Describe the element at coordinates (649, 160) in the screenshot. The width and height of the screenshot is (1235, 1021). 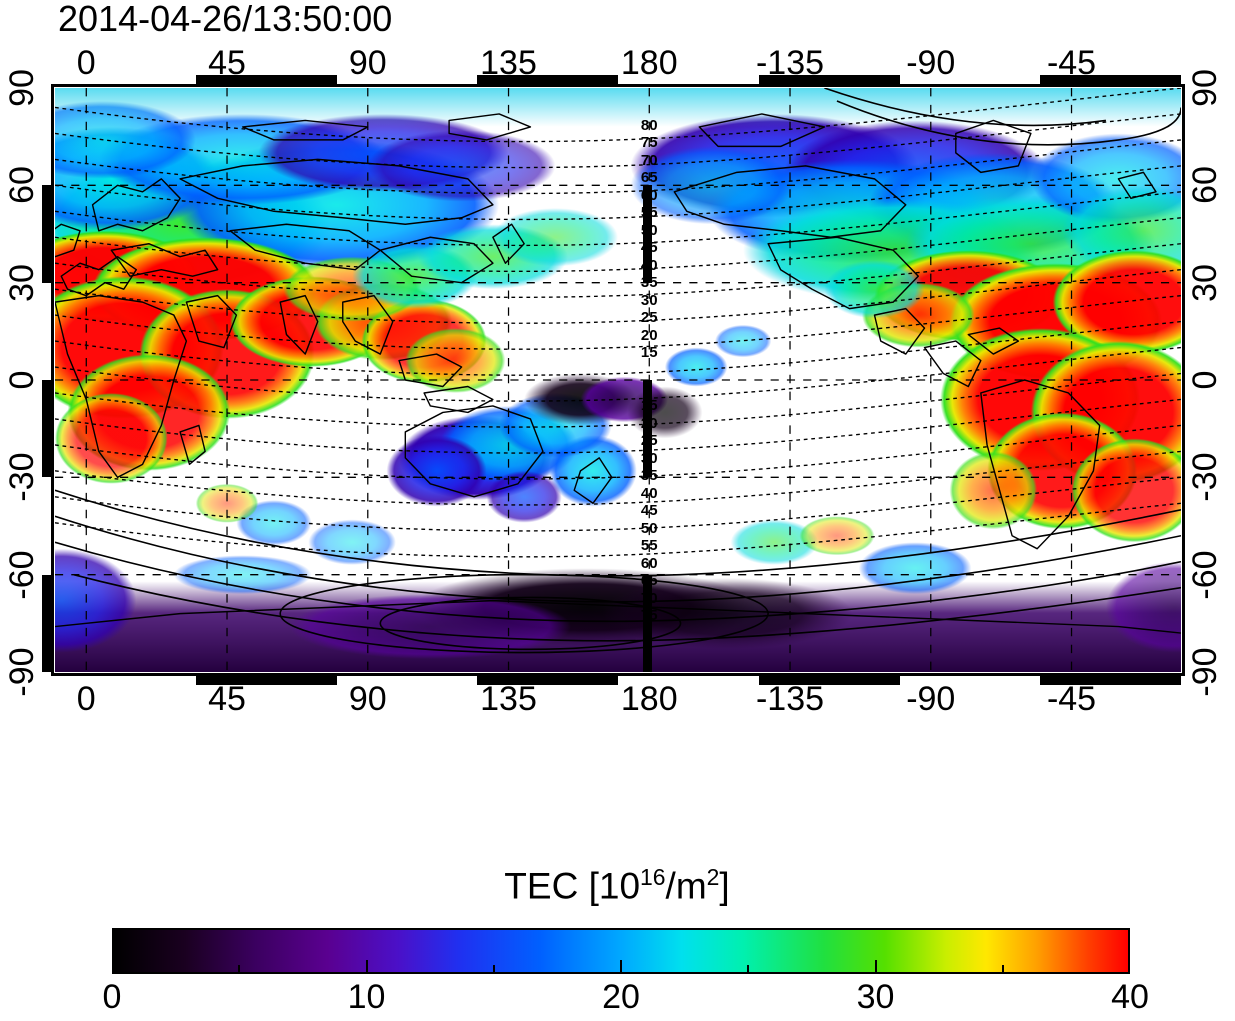
I see `maglat-contour-label: 70` at that location.